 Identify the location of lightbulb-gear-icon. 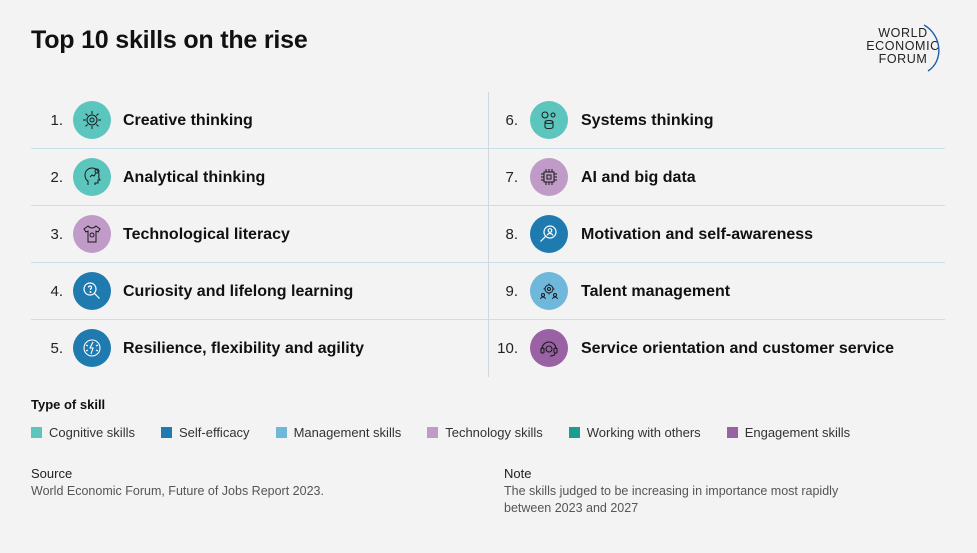
(92, 120).